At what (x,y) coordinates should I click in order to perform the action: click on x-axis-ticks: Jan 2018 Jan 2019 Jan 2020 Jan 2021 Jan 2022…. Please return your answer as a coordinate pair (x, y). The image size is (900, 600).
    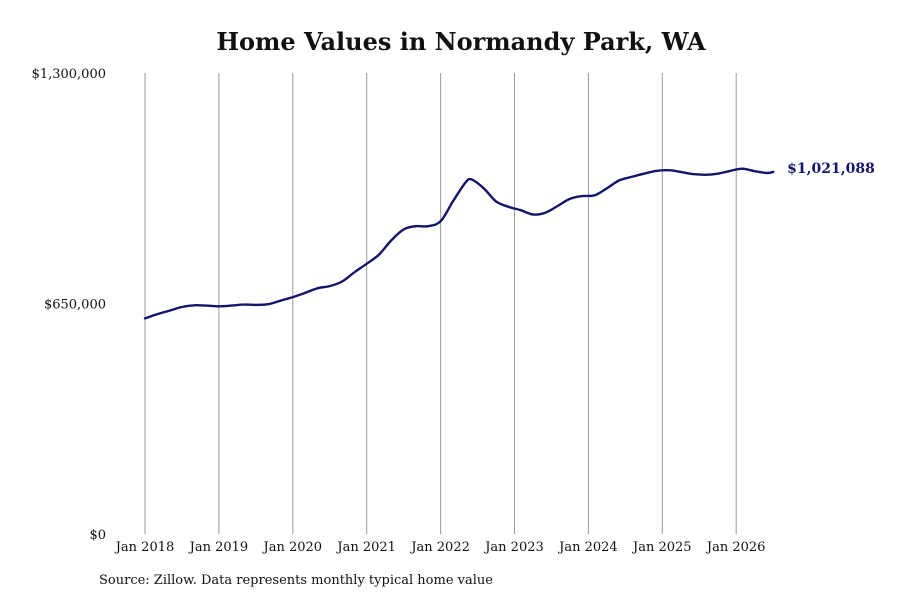
    Looking at the image, I should click on (440, 547).